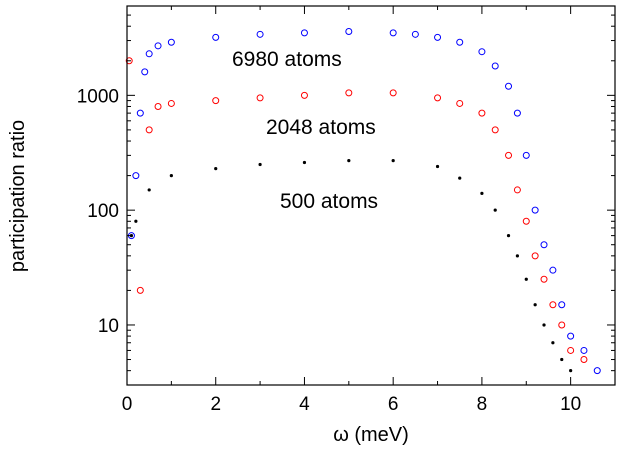 This screenshot has width=617, height=449. I want to click on x-tick-label: 10, so click(570, 404).